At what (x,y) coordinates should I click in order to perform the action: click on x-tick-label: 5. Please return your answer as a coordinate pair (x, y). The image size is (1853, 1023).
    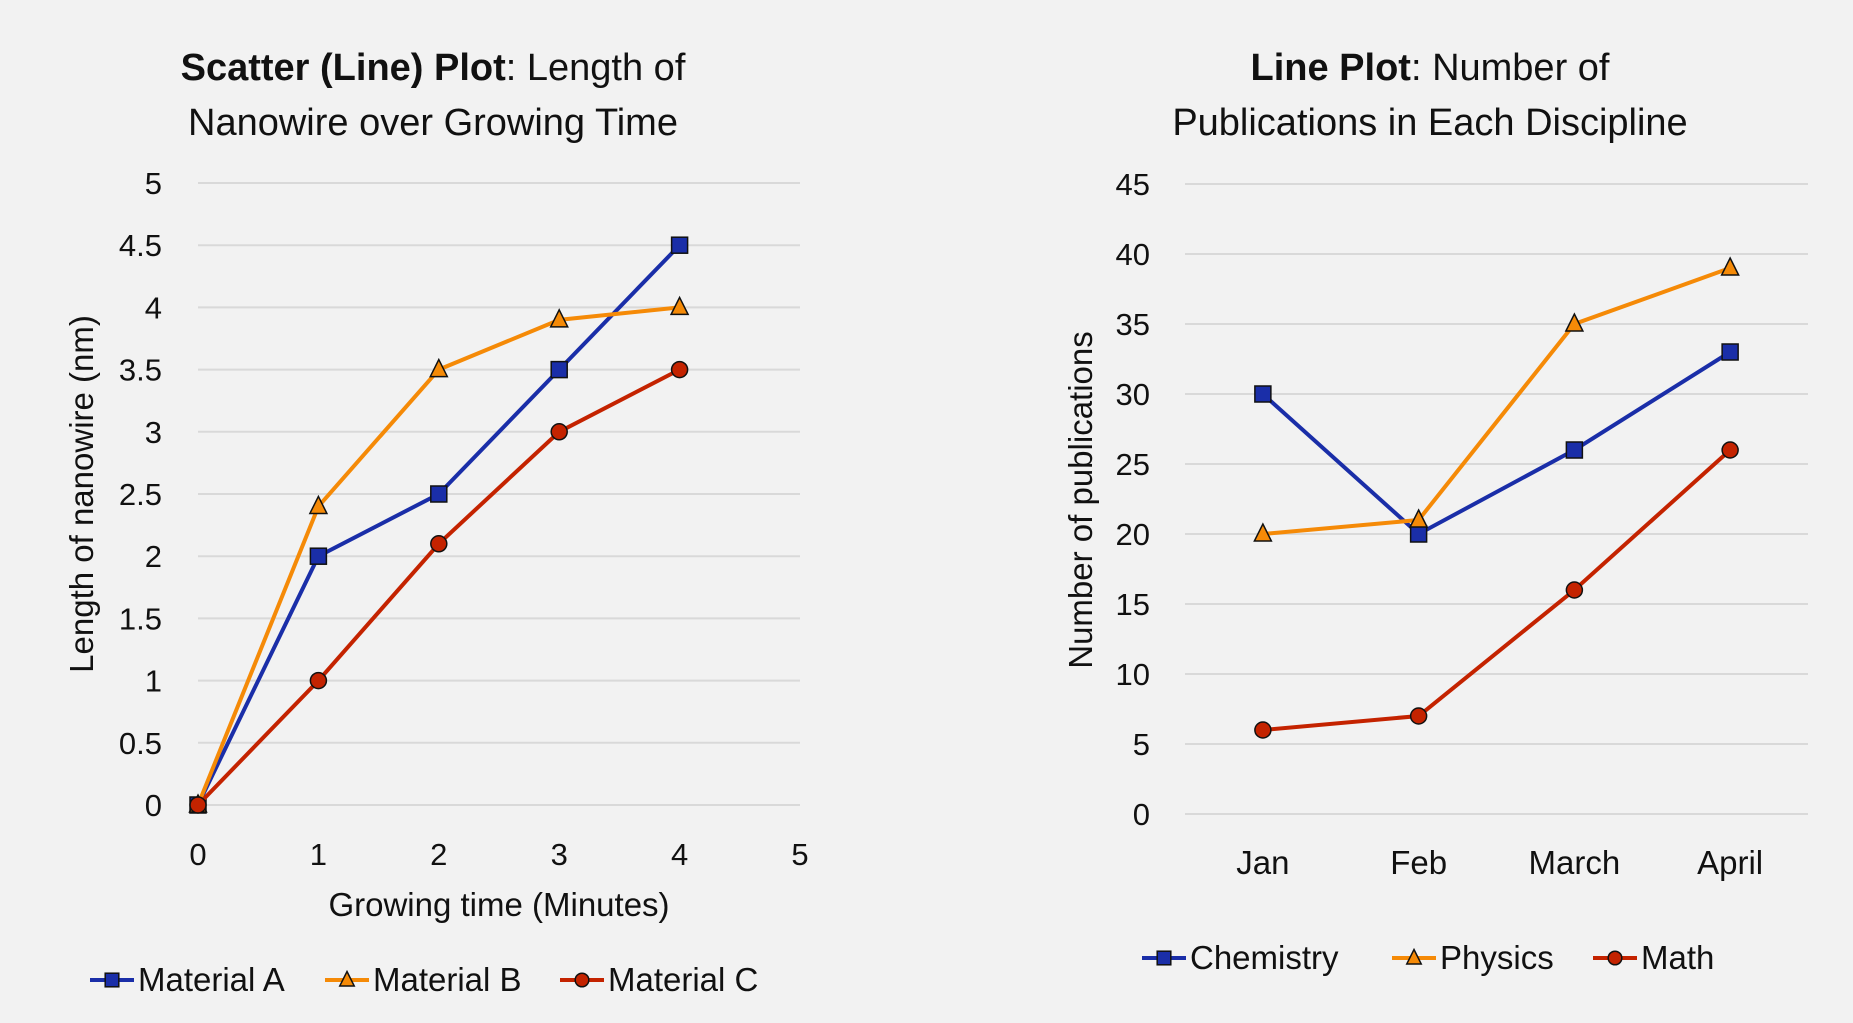
    Looking at the image, I should click on (799, 854).